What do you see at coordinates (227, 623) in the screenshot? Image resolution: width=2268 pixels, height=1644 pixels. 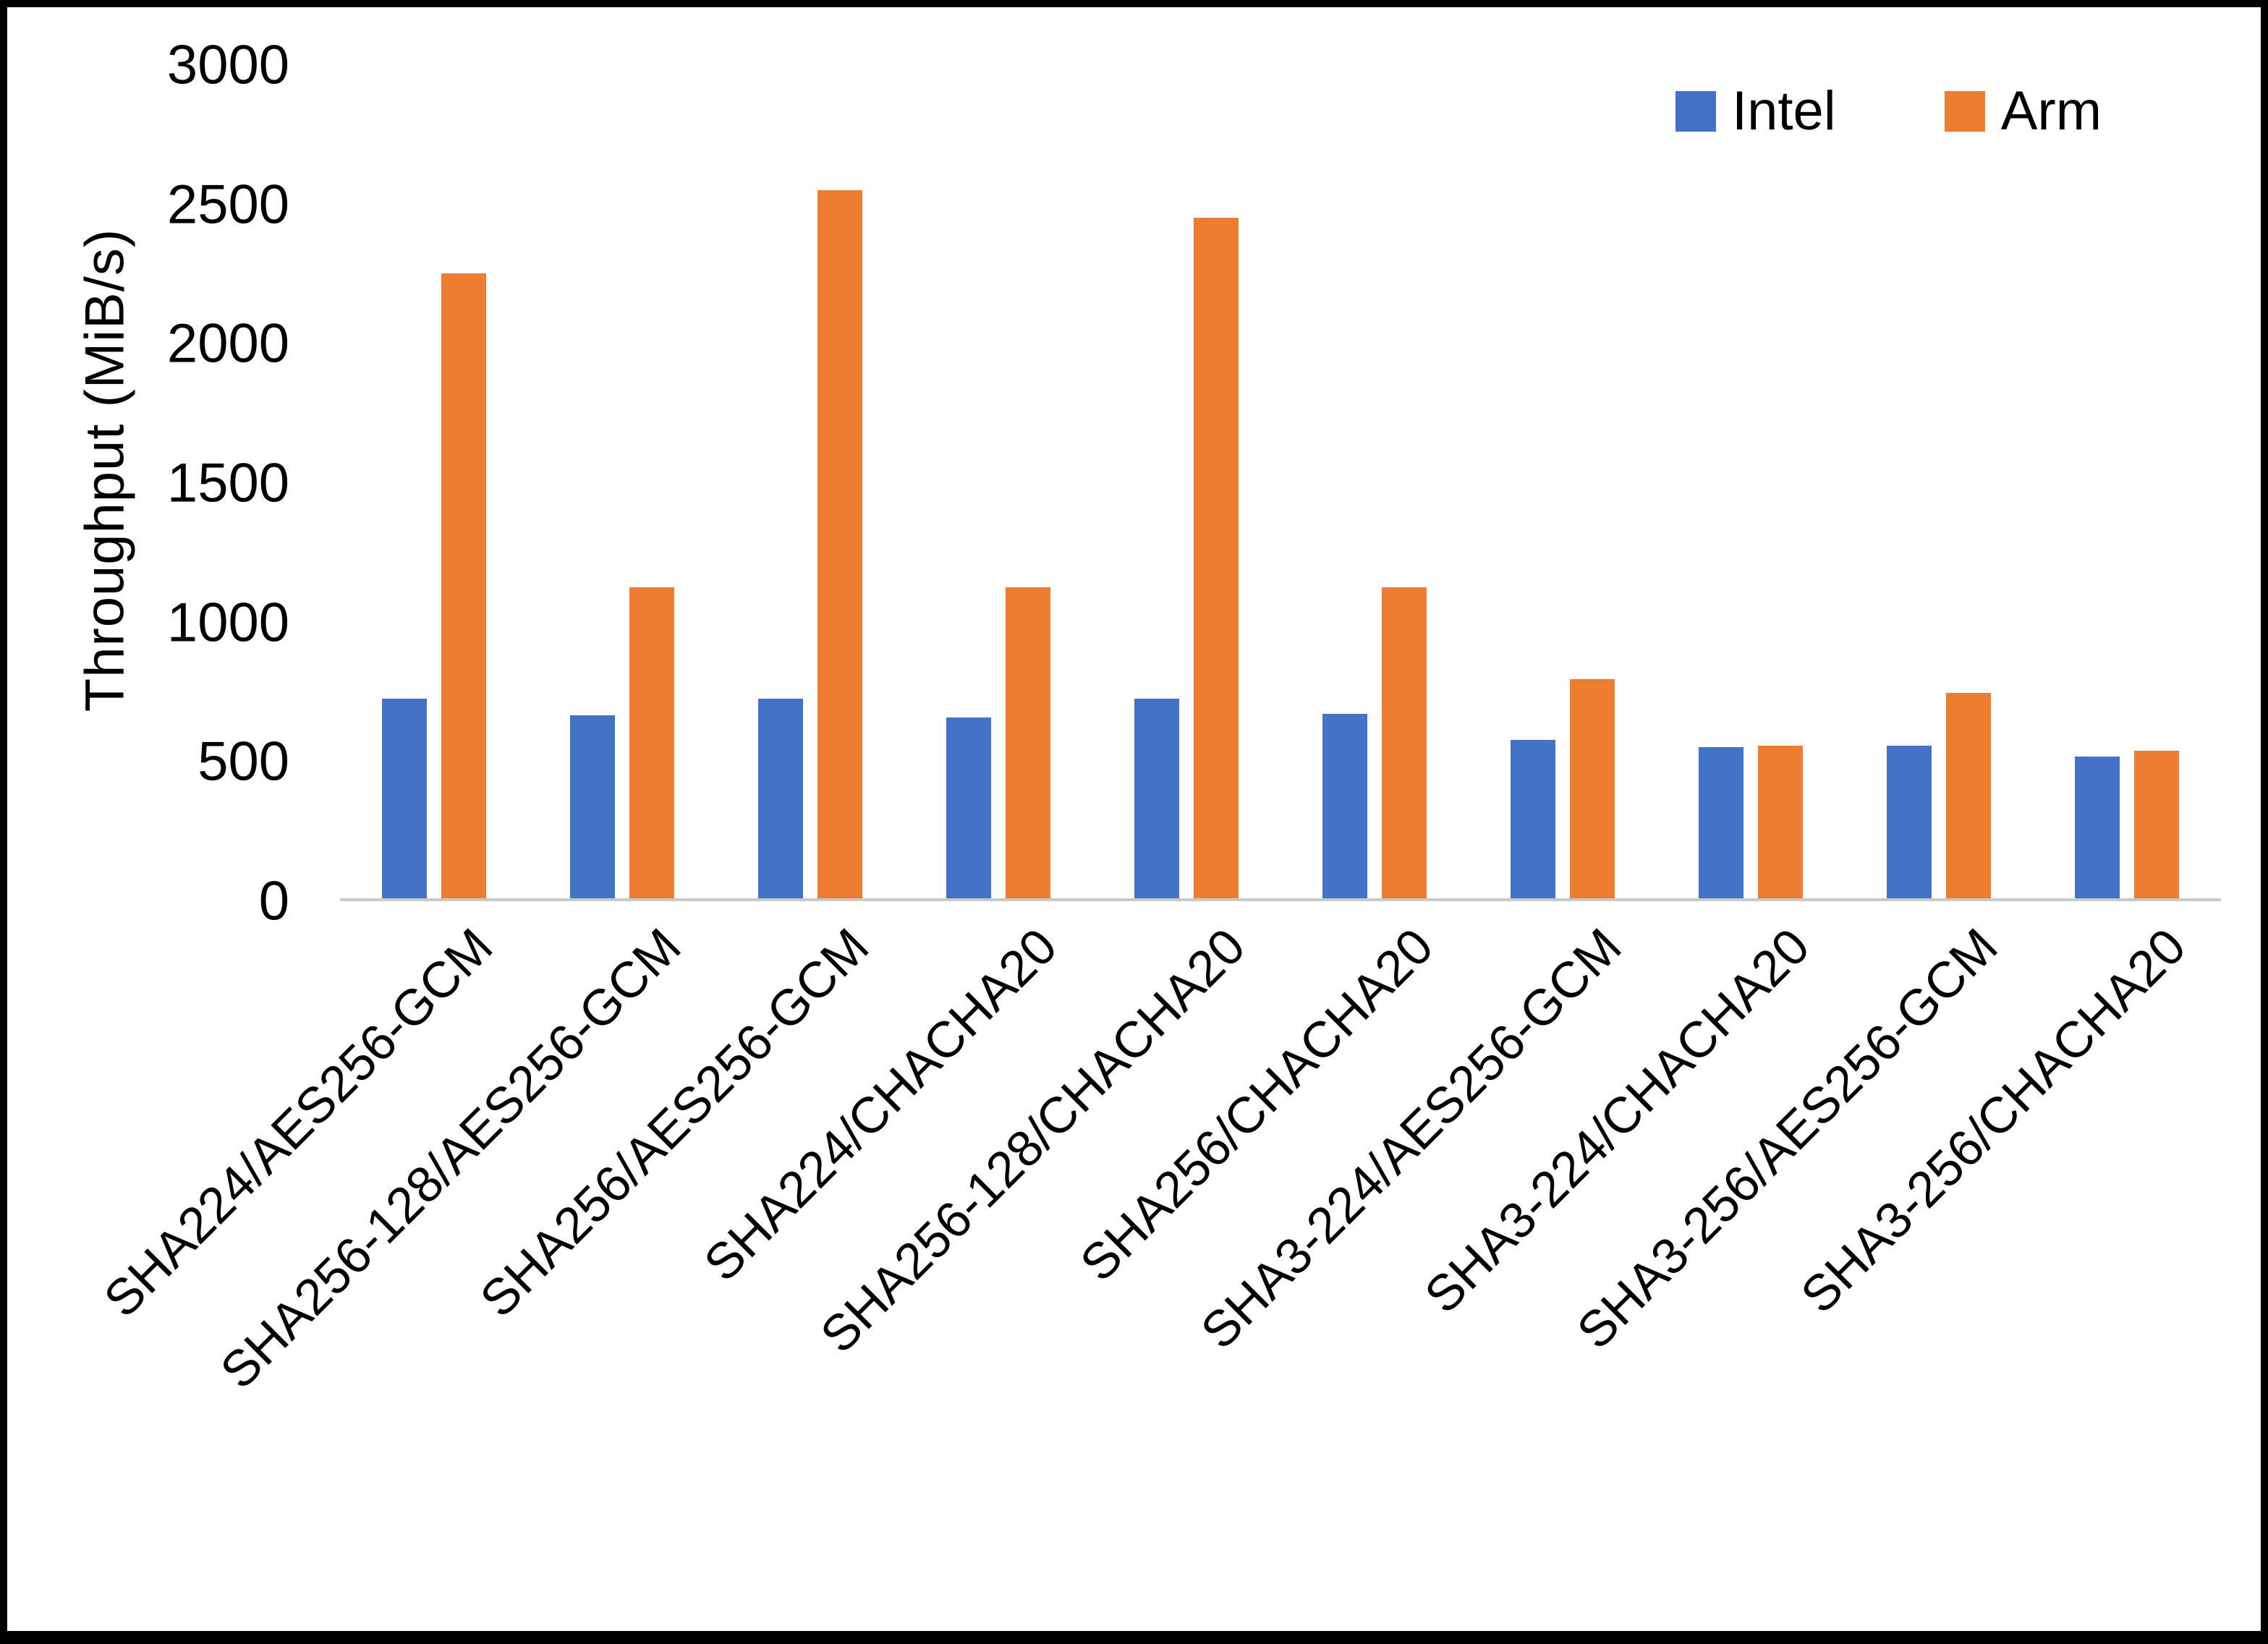 I see `y-tick-label: 1000` at bounding box center [227, 623].